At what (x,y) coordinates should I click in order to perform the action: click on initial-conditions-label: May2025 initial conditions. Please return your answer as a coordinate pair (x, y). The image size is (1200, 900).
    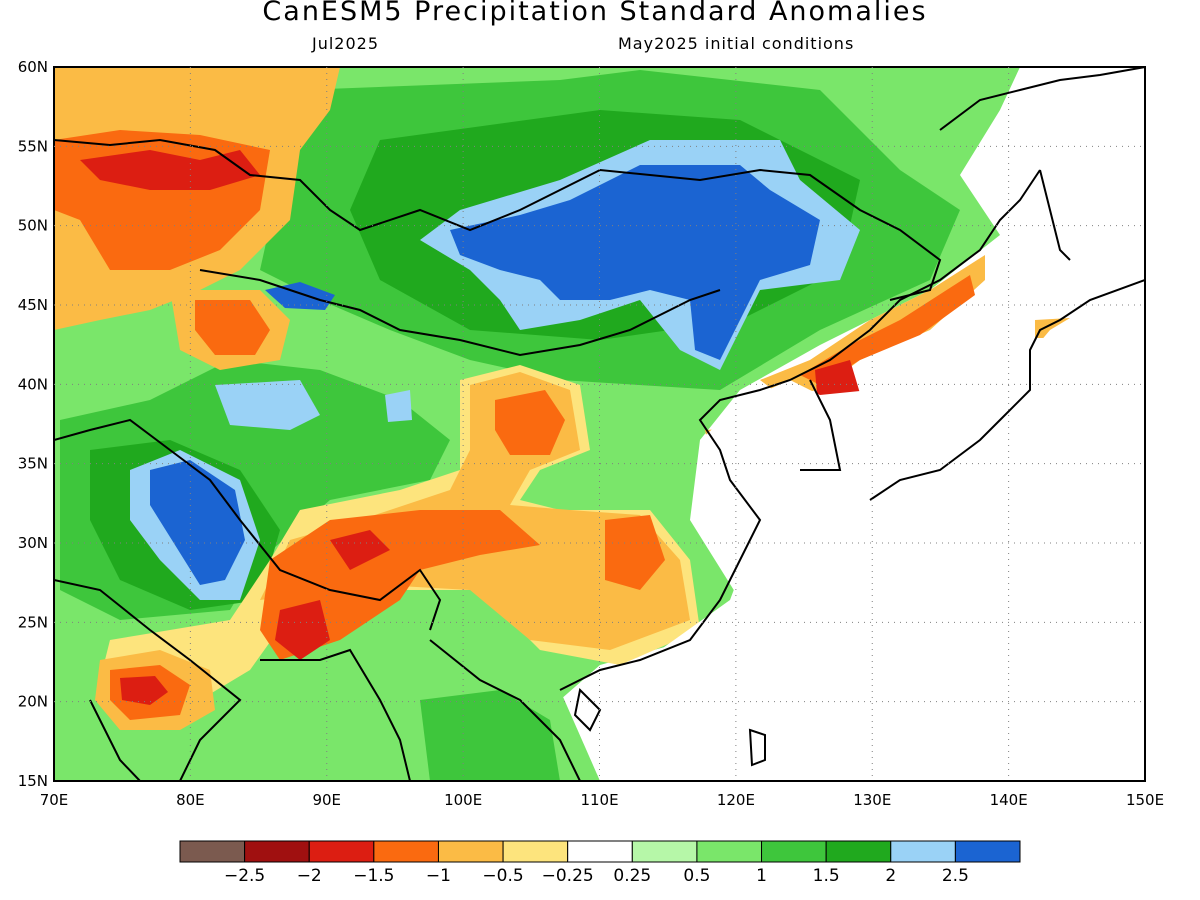
    Looking at the image, I should click on (736, 43).